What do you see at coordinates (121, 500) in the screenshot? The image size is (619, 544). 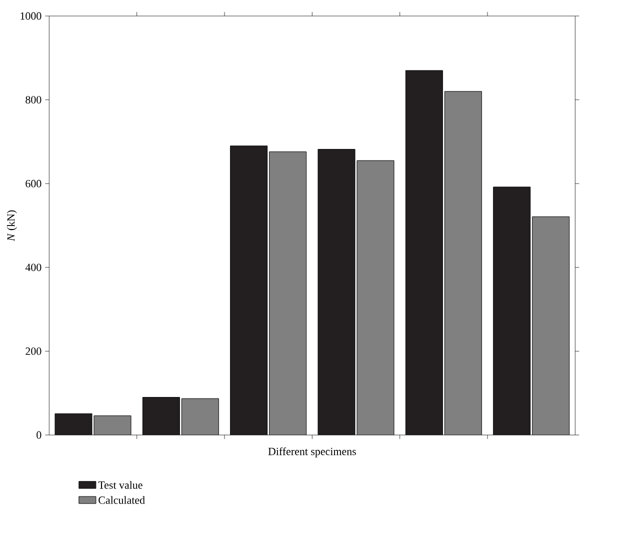 I see `legend-label: Calculated` at bounding box center [121, 500].